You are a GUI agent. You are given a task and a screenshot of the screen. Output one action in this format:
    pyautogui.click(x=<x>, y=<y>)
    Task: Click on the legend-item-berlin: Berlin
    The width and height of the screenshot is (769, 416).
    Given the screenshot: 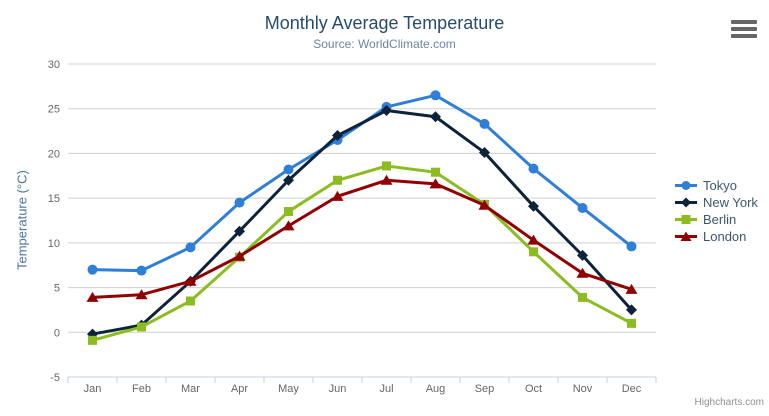 What is the action you would take?
    pyautogui.click(x=716, y=219)
    